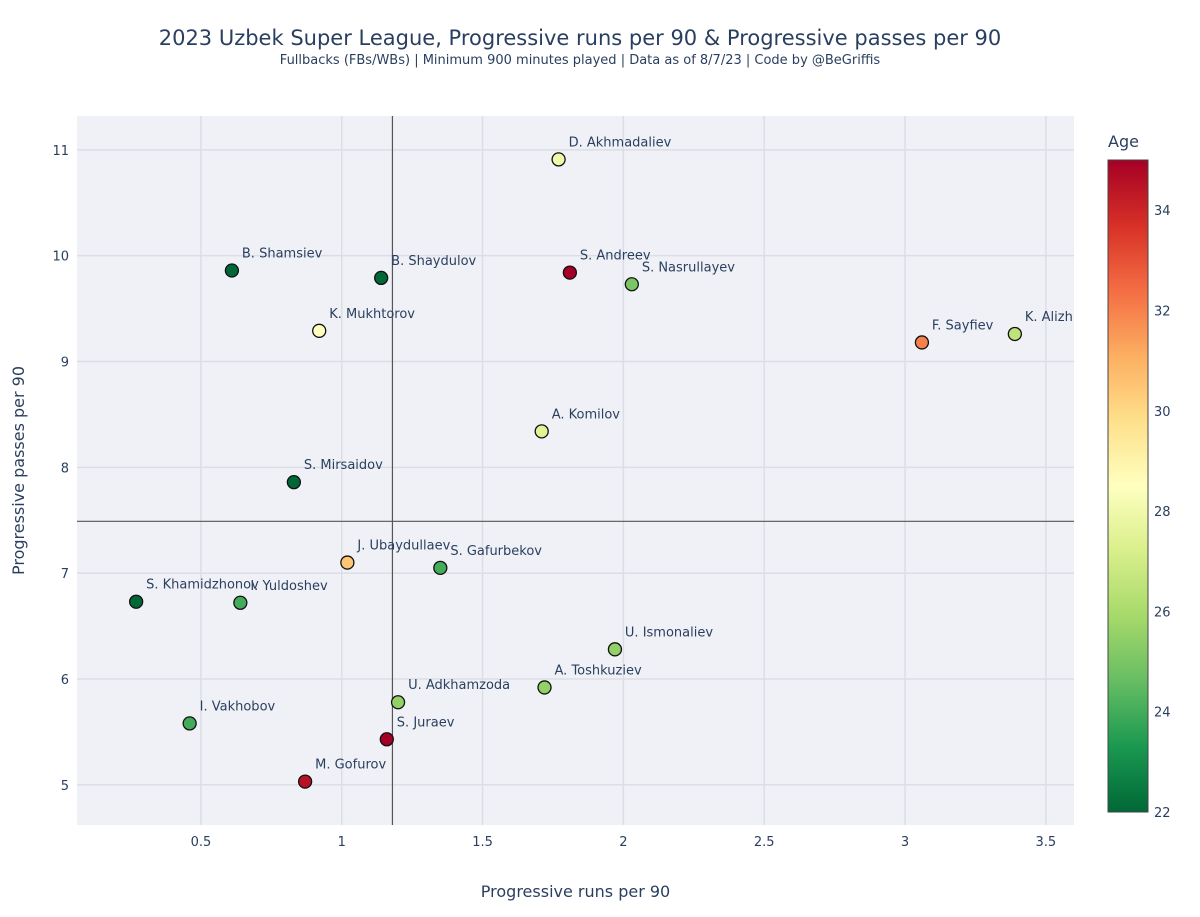 This screenshot has height=917, width=1200. I want to click on colorbar: Age 22 24 26 28 30 32 34, so click(1139, 476).